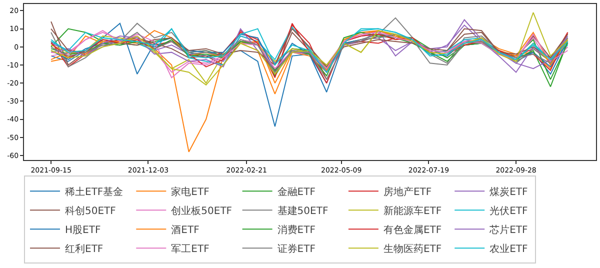 The width and height of the screenshot is (600, 268). What do you see at coordinates (190, 249) in the screenshot?
I see `legend-label: 军工ETF` at bounding box center [190, 249].